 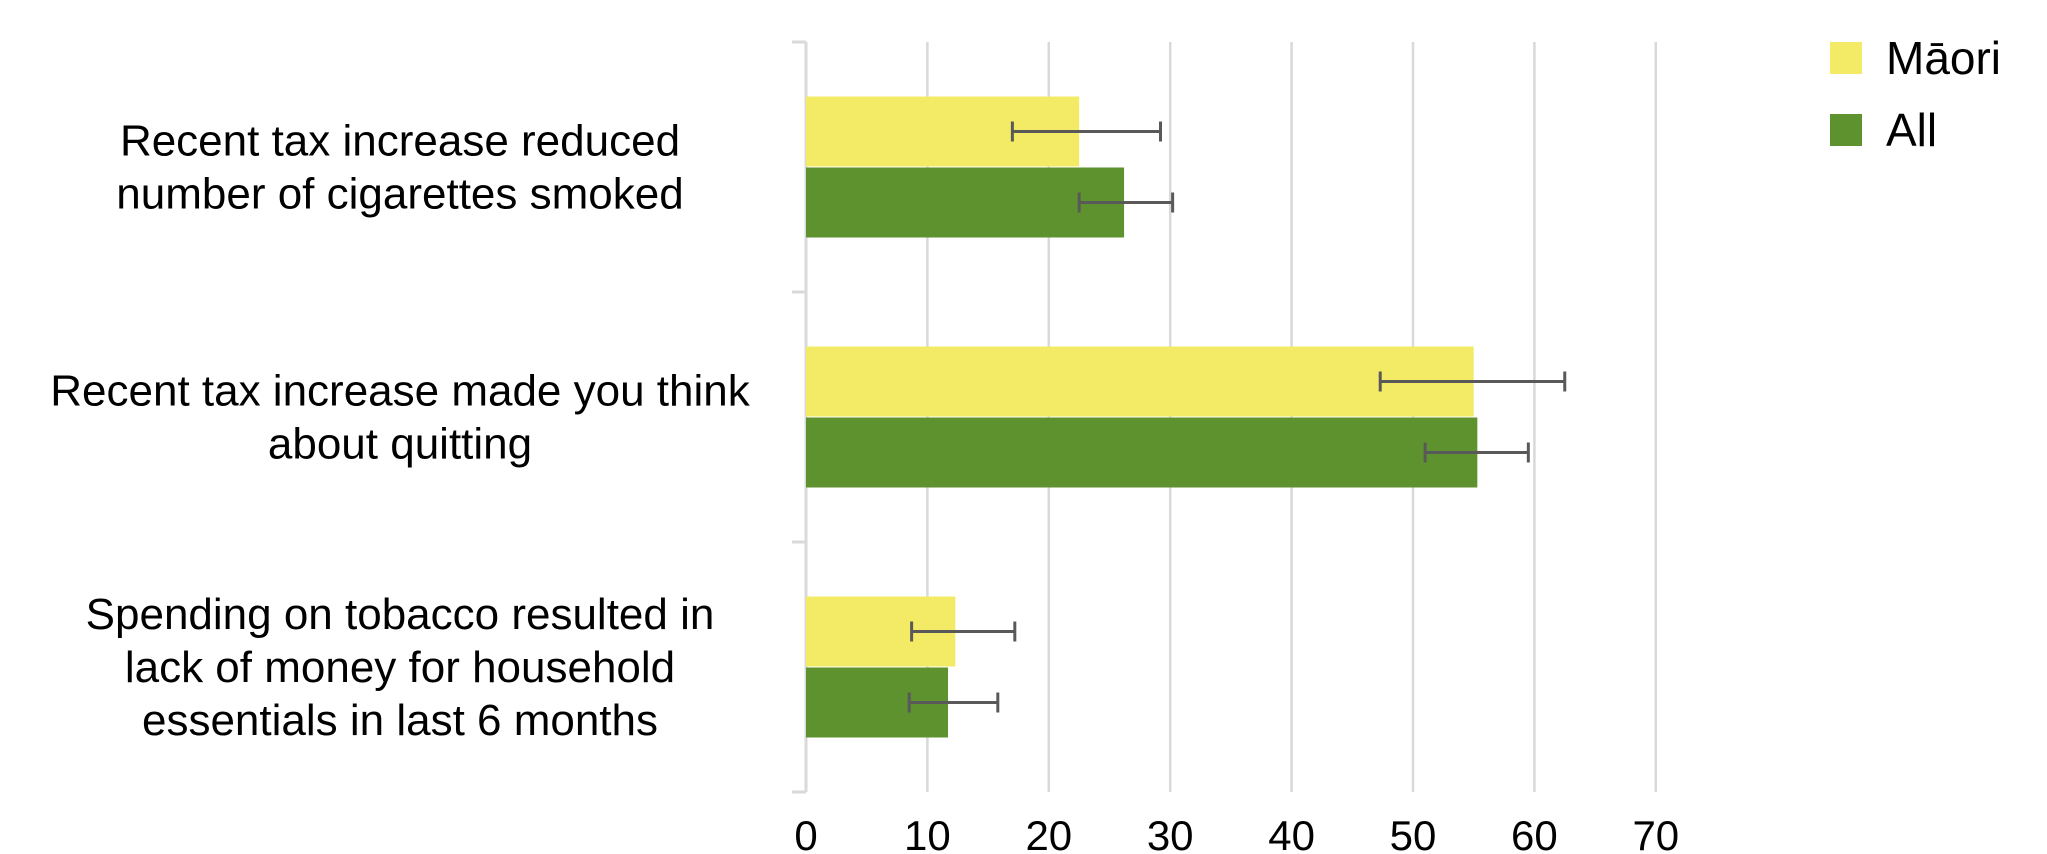 I want to click on x-tick-label: 20, so click(x=1048, y=833).